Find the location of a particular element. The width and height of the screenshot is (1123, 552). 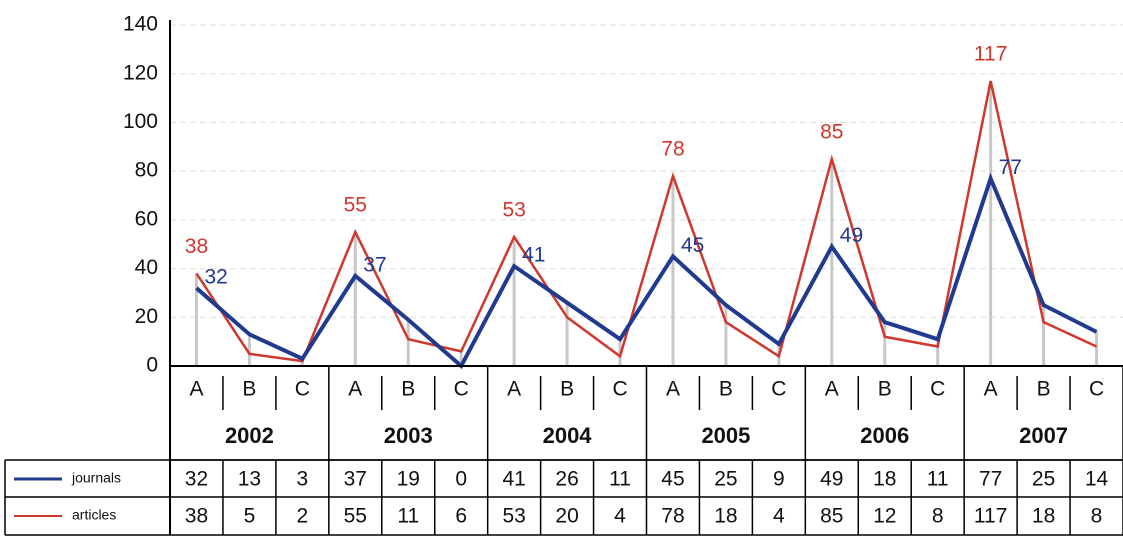

legend-label: journals is located at coordinates (96, 478).